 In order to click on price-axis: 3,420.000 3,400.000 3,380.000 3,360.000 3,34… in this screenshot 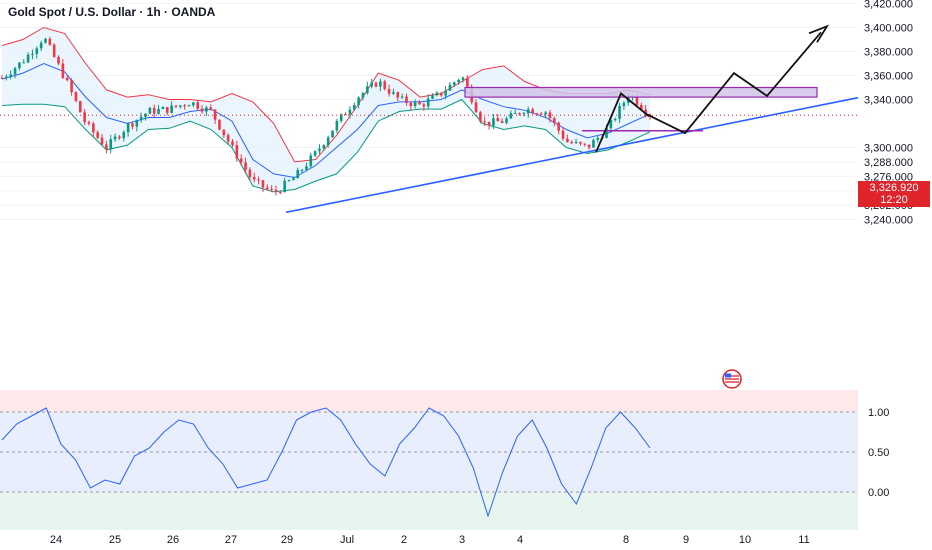, I will do `click(888, 249)`.